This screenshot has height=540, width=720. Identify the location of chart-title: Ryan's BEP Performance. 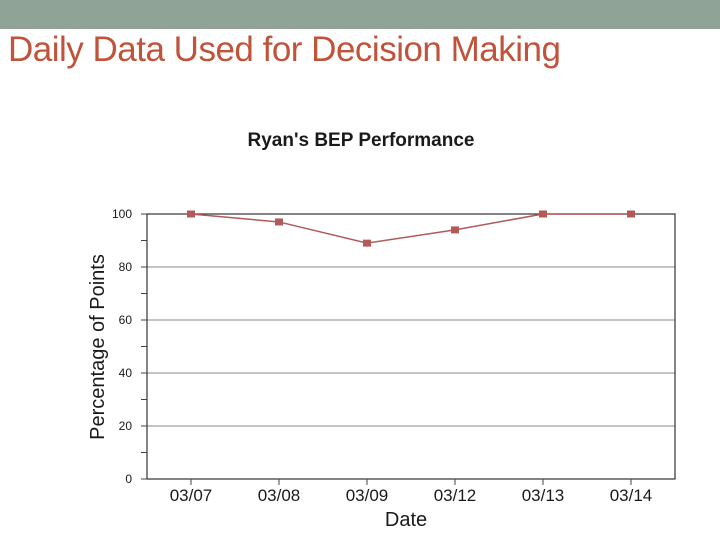
(361, 140).